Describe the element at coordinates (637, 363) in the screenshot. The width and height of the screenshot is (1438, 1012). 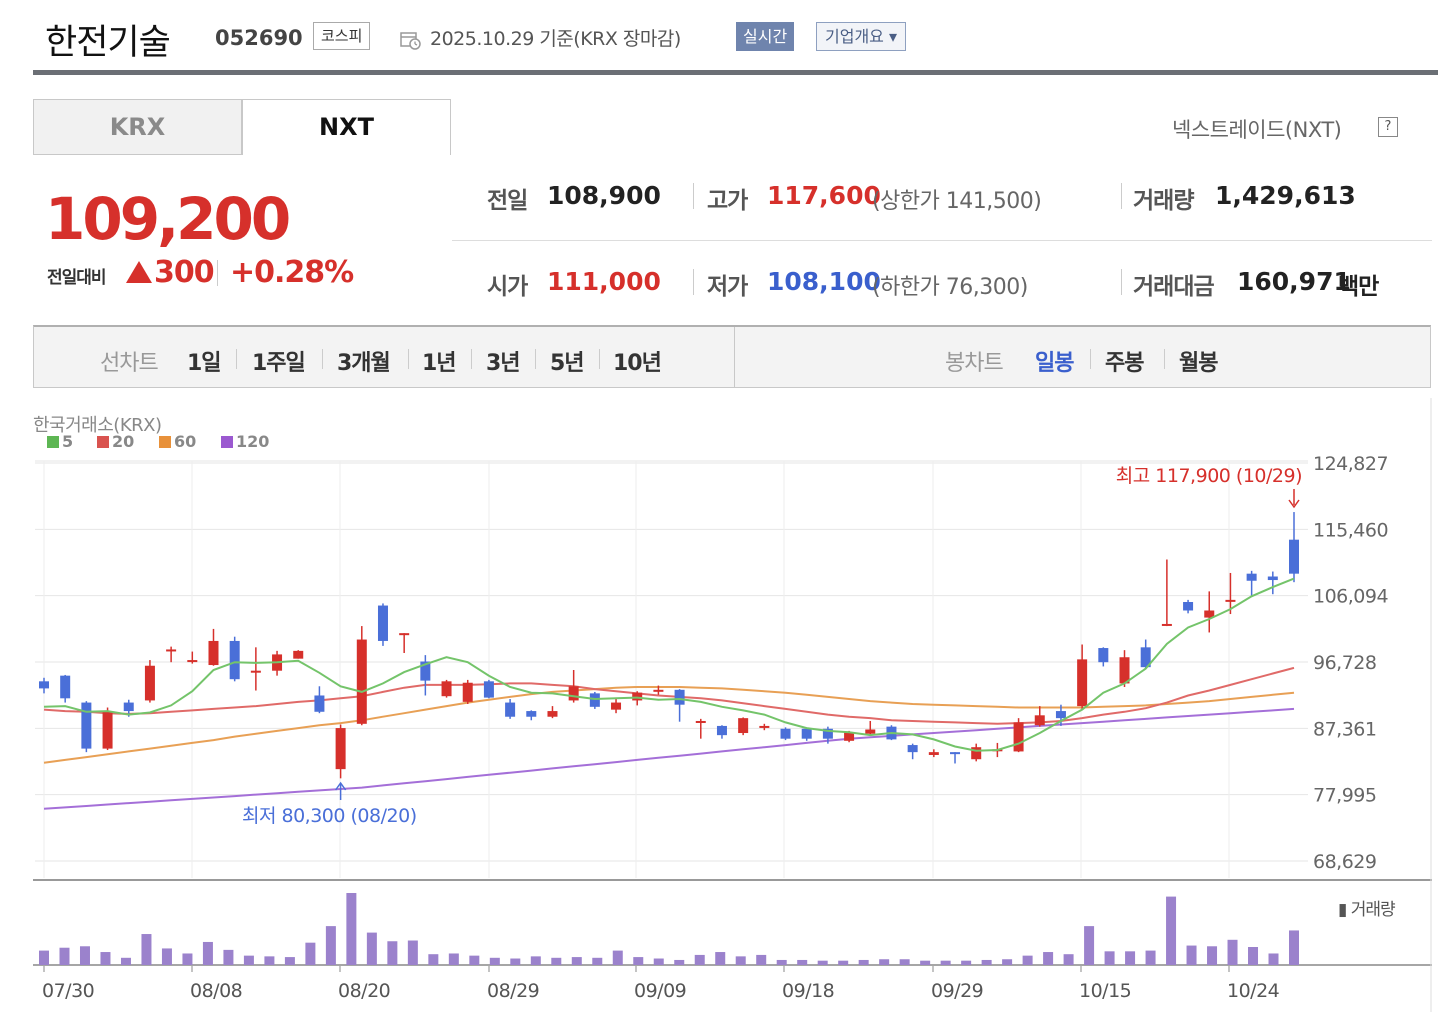
I see `period-10y: 10년` at that location.